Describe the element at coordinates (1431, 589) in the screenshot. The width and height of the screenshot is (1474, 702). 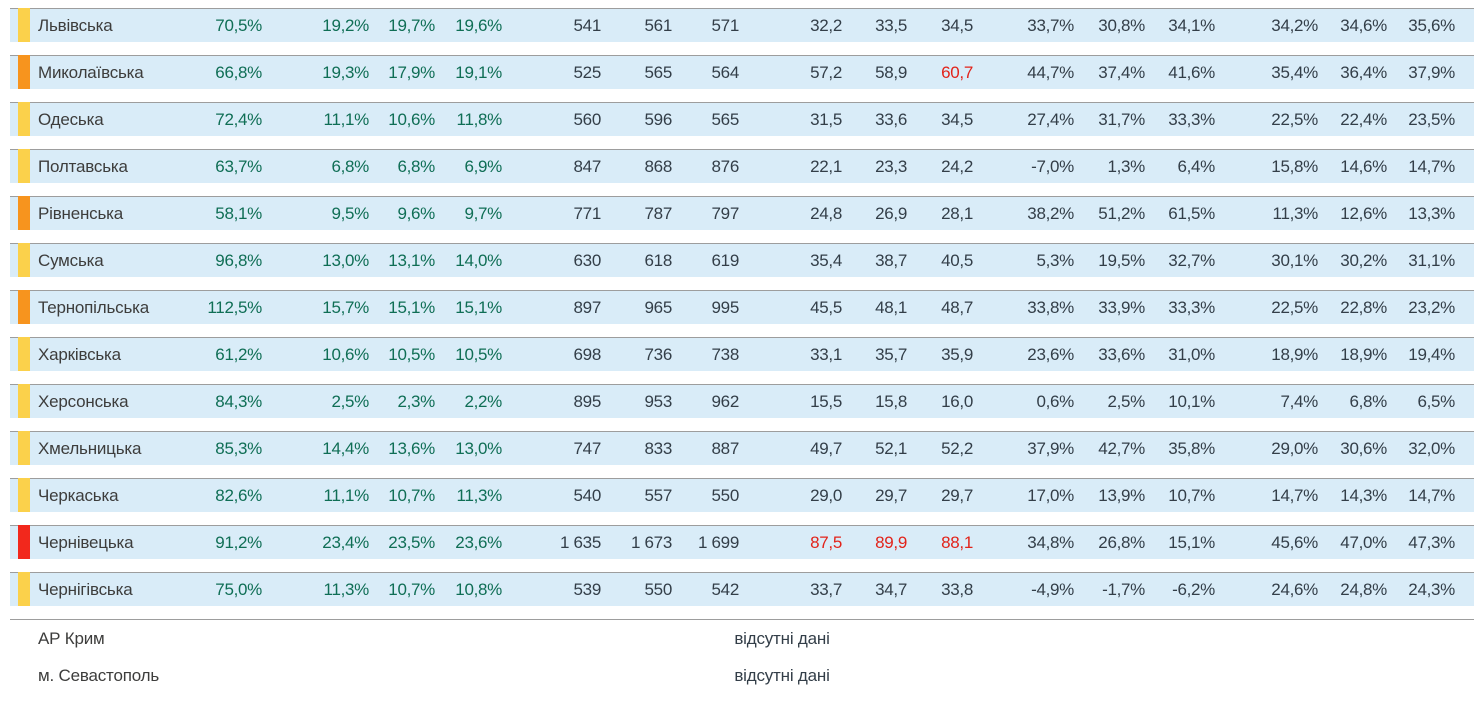
I see `value-cell: 24,3%` at that location.